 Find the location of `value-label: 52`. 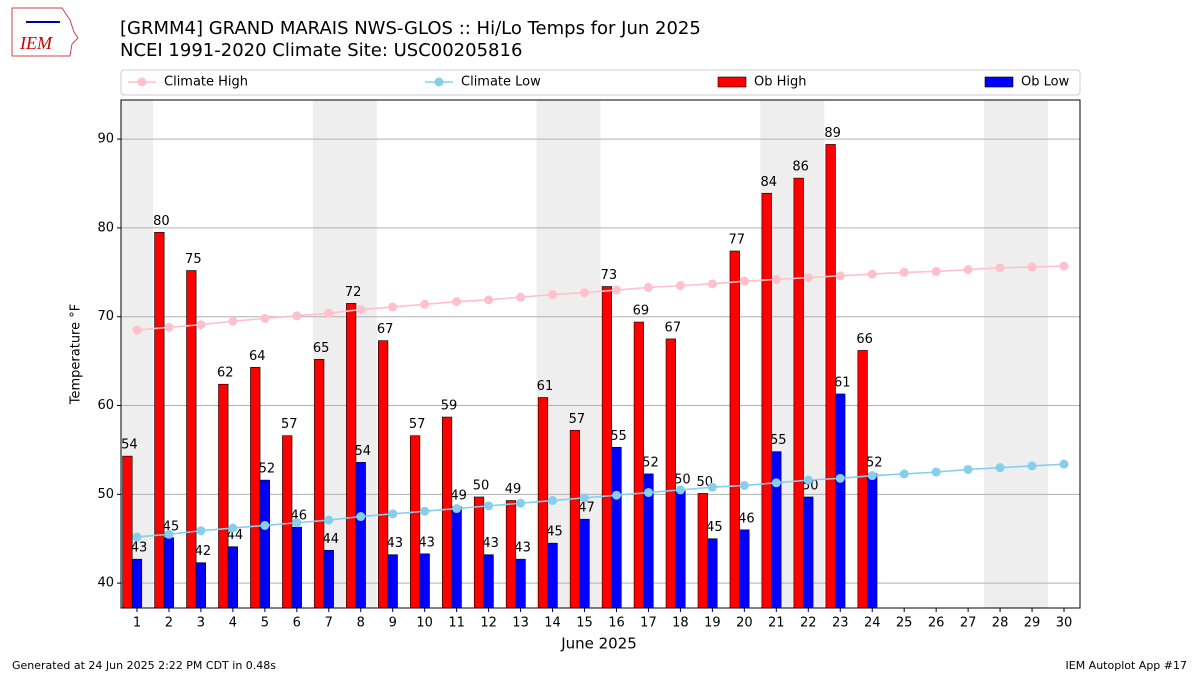

value-label: 52 is located at coordinates (874, 462).